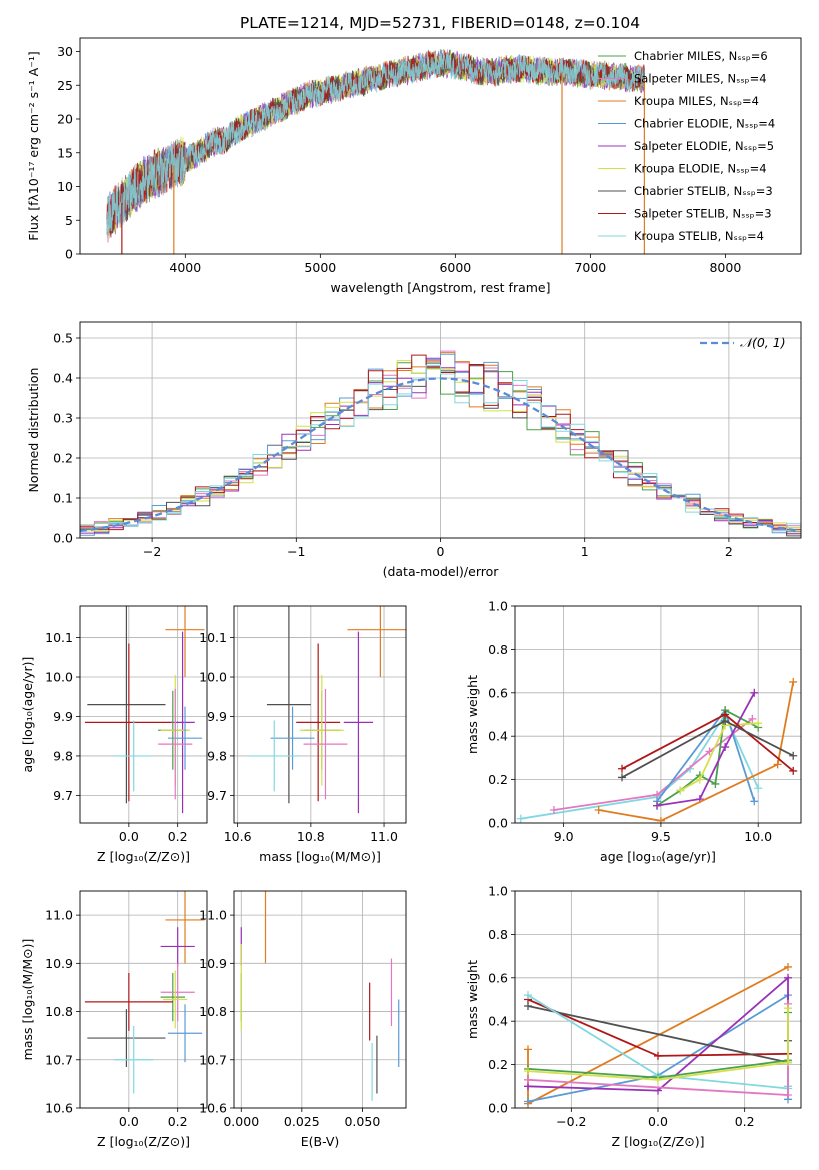  I want to click on normal-curve, so click(439, 455).